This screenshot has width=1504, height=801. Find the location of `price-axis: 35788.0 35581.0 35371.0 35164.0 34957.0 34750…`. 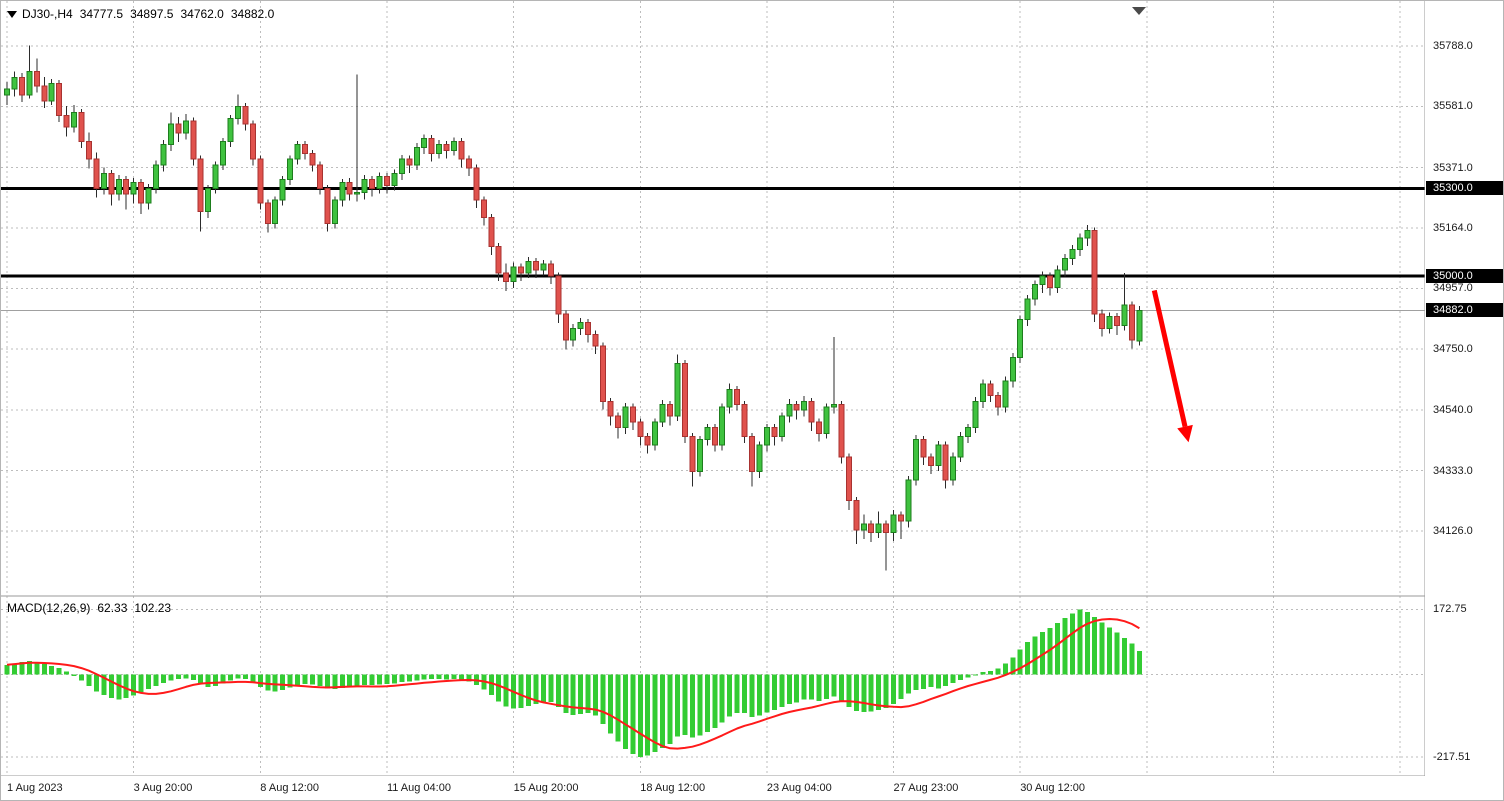

price-axis: 35788.0 35581.0 35371.0 35164.0 34957.0 34750… is located at coordinates (1464, 388).